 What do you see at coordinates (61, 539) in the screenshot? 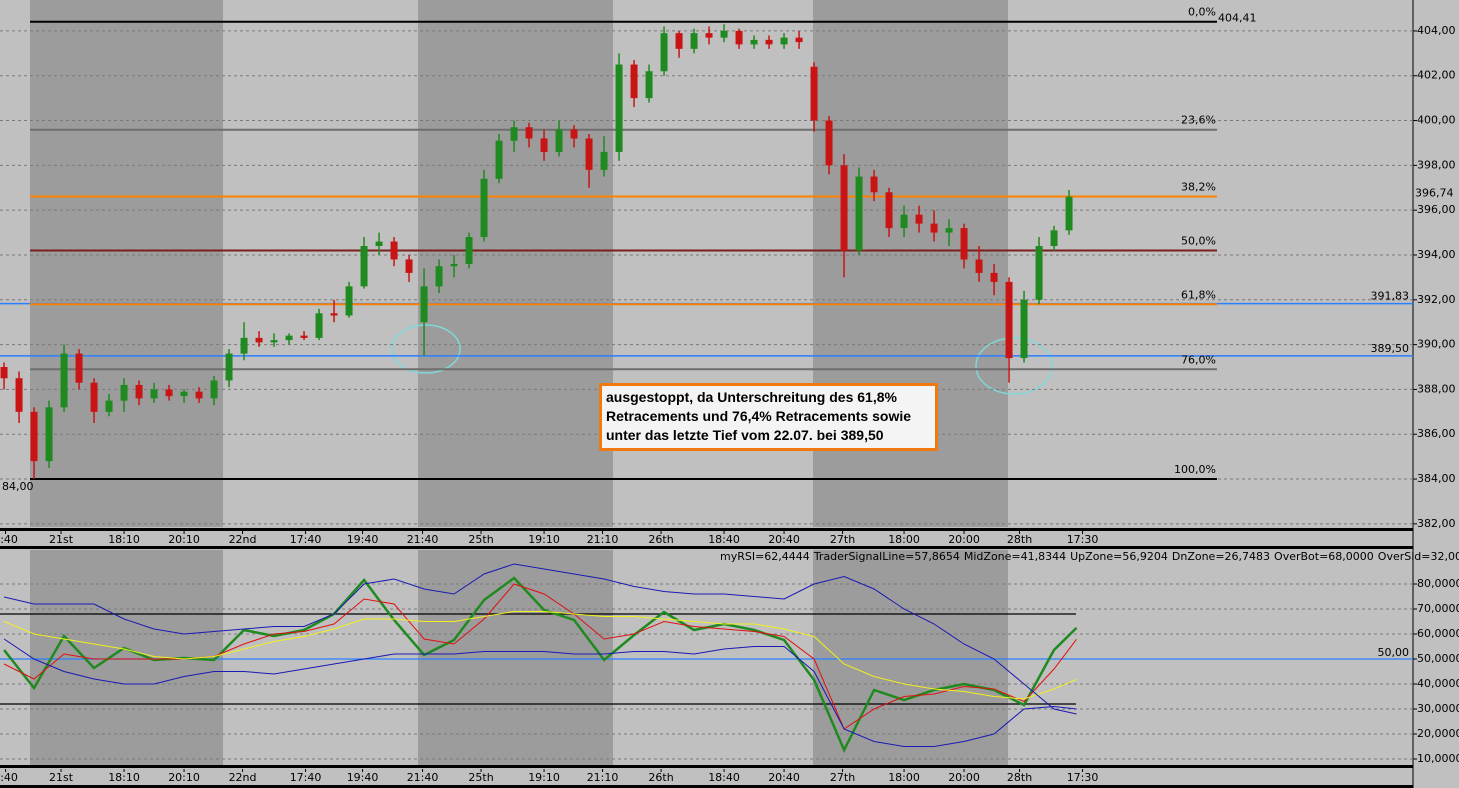
I see `x-tick-label: 21st` at bounding box center [61, 539].